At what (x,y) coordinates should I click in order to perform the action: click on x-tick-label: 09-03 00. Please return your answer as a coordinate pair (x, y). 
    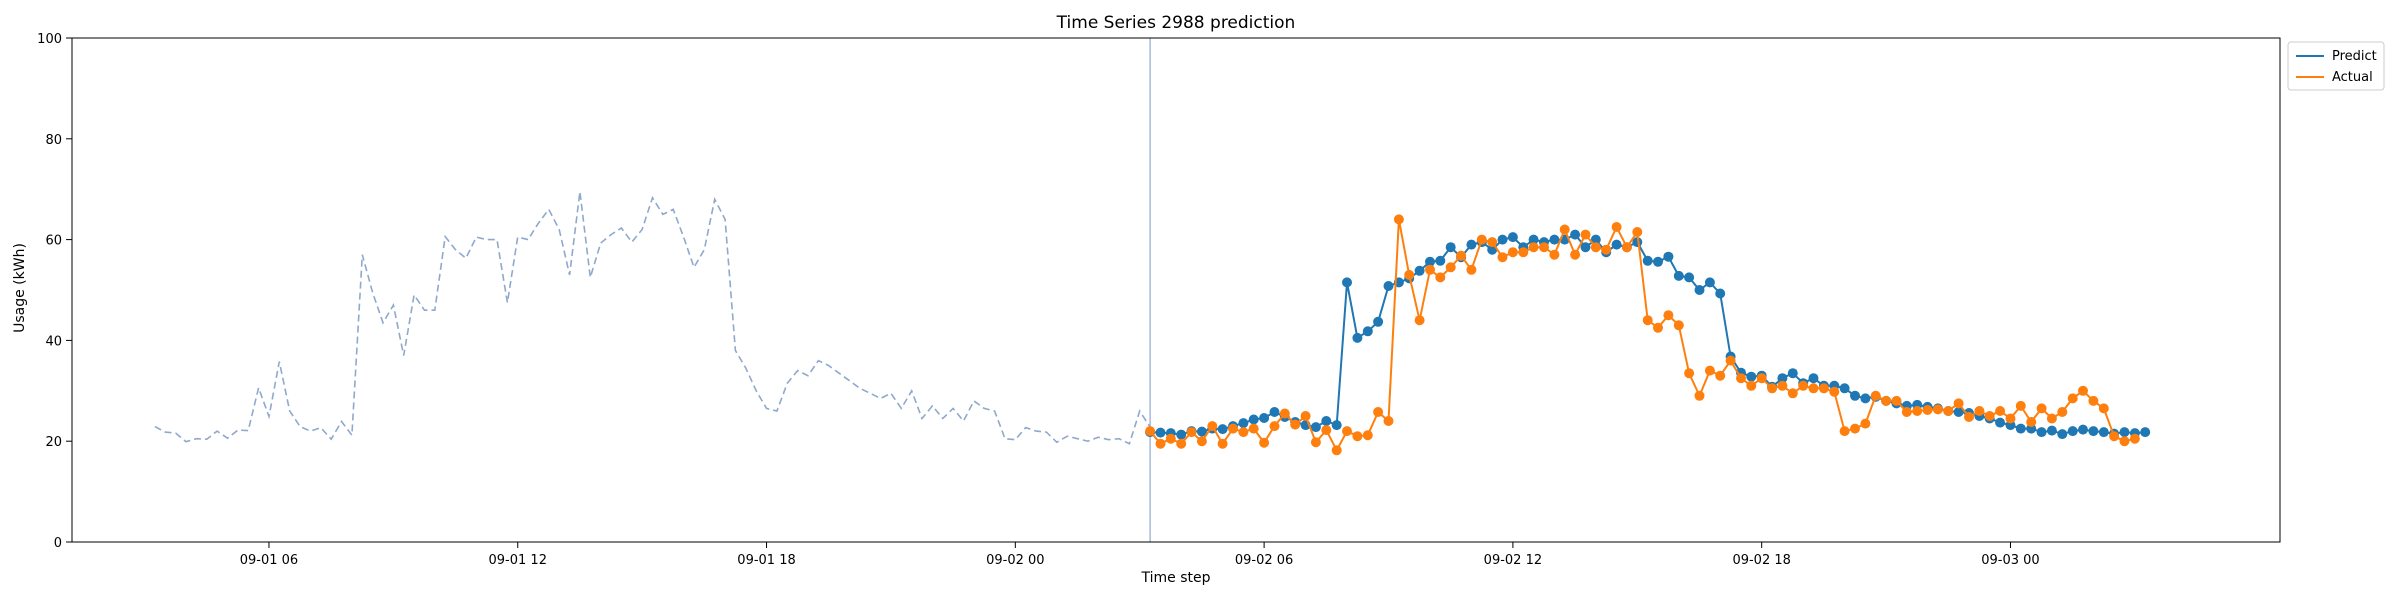
    Looking at the image, I should click on (2010, 560).